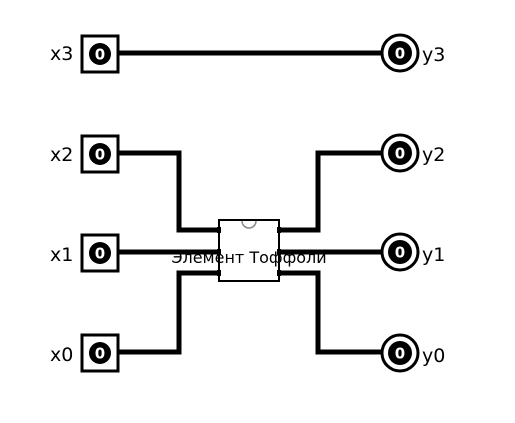 This screenshot has width=515, height=423. I want to click on output-y3: 0 y3, so click(412, 53).